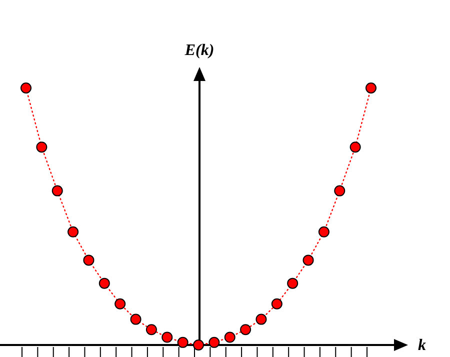  What do you see at coordinates (422, 345) in the screenshot?
I see `x-axis-title: k` at bounding box center [422, 345].